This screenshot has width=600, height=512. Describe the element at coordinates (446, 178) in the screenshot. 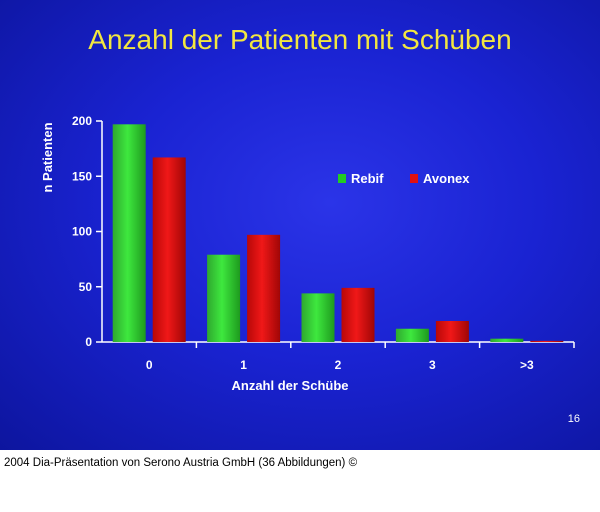

I see `legend-label-avonex: Avonex` at that location.